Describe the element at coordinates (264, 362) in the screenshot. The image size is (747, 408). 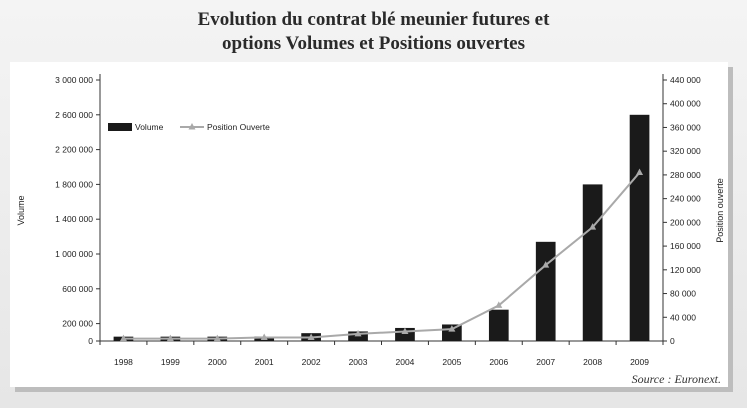
I see `x-tick-label: 2001` at that location.